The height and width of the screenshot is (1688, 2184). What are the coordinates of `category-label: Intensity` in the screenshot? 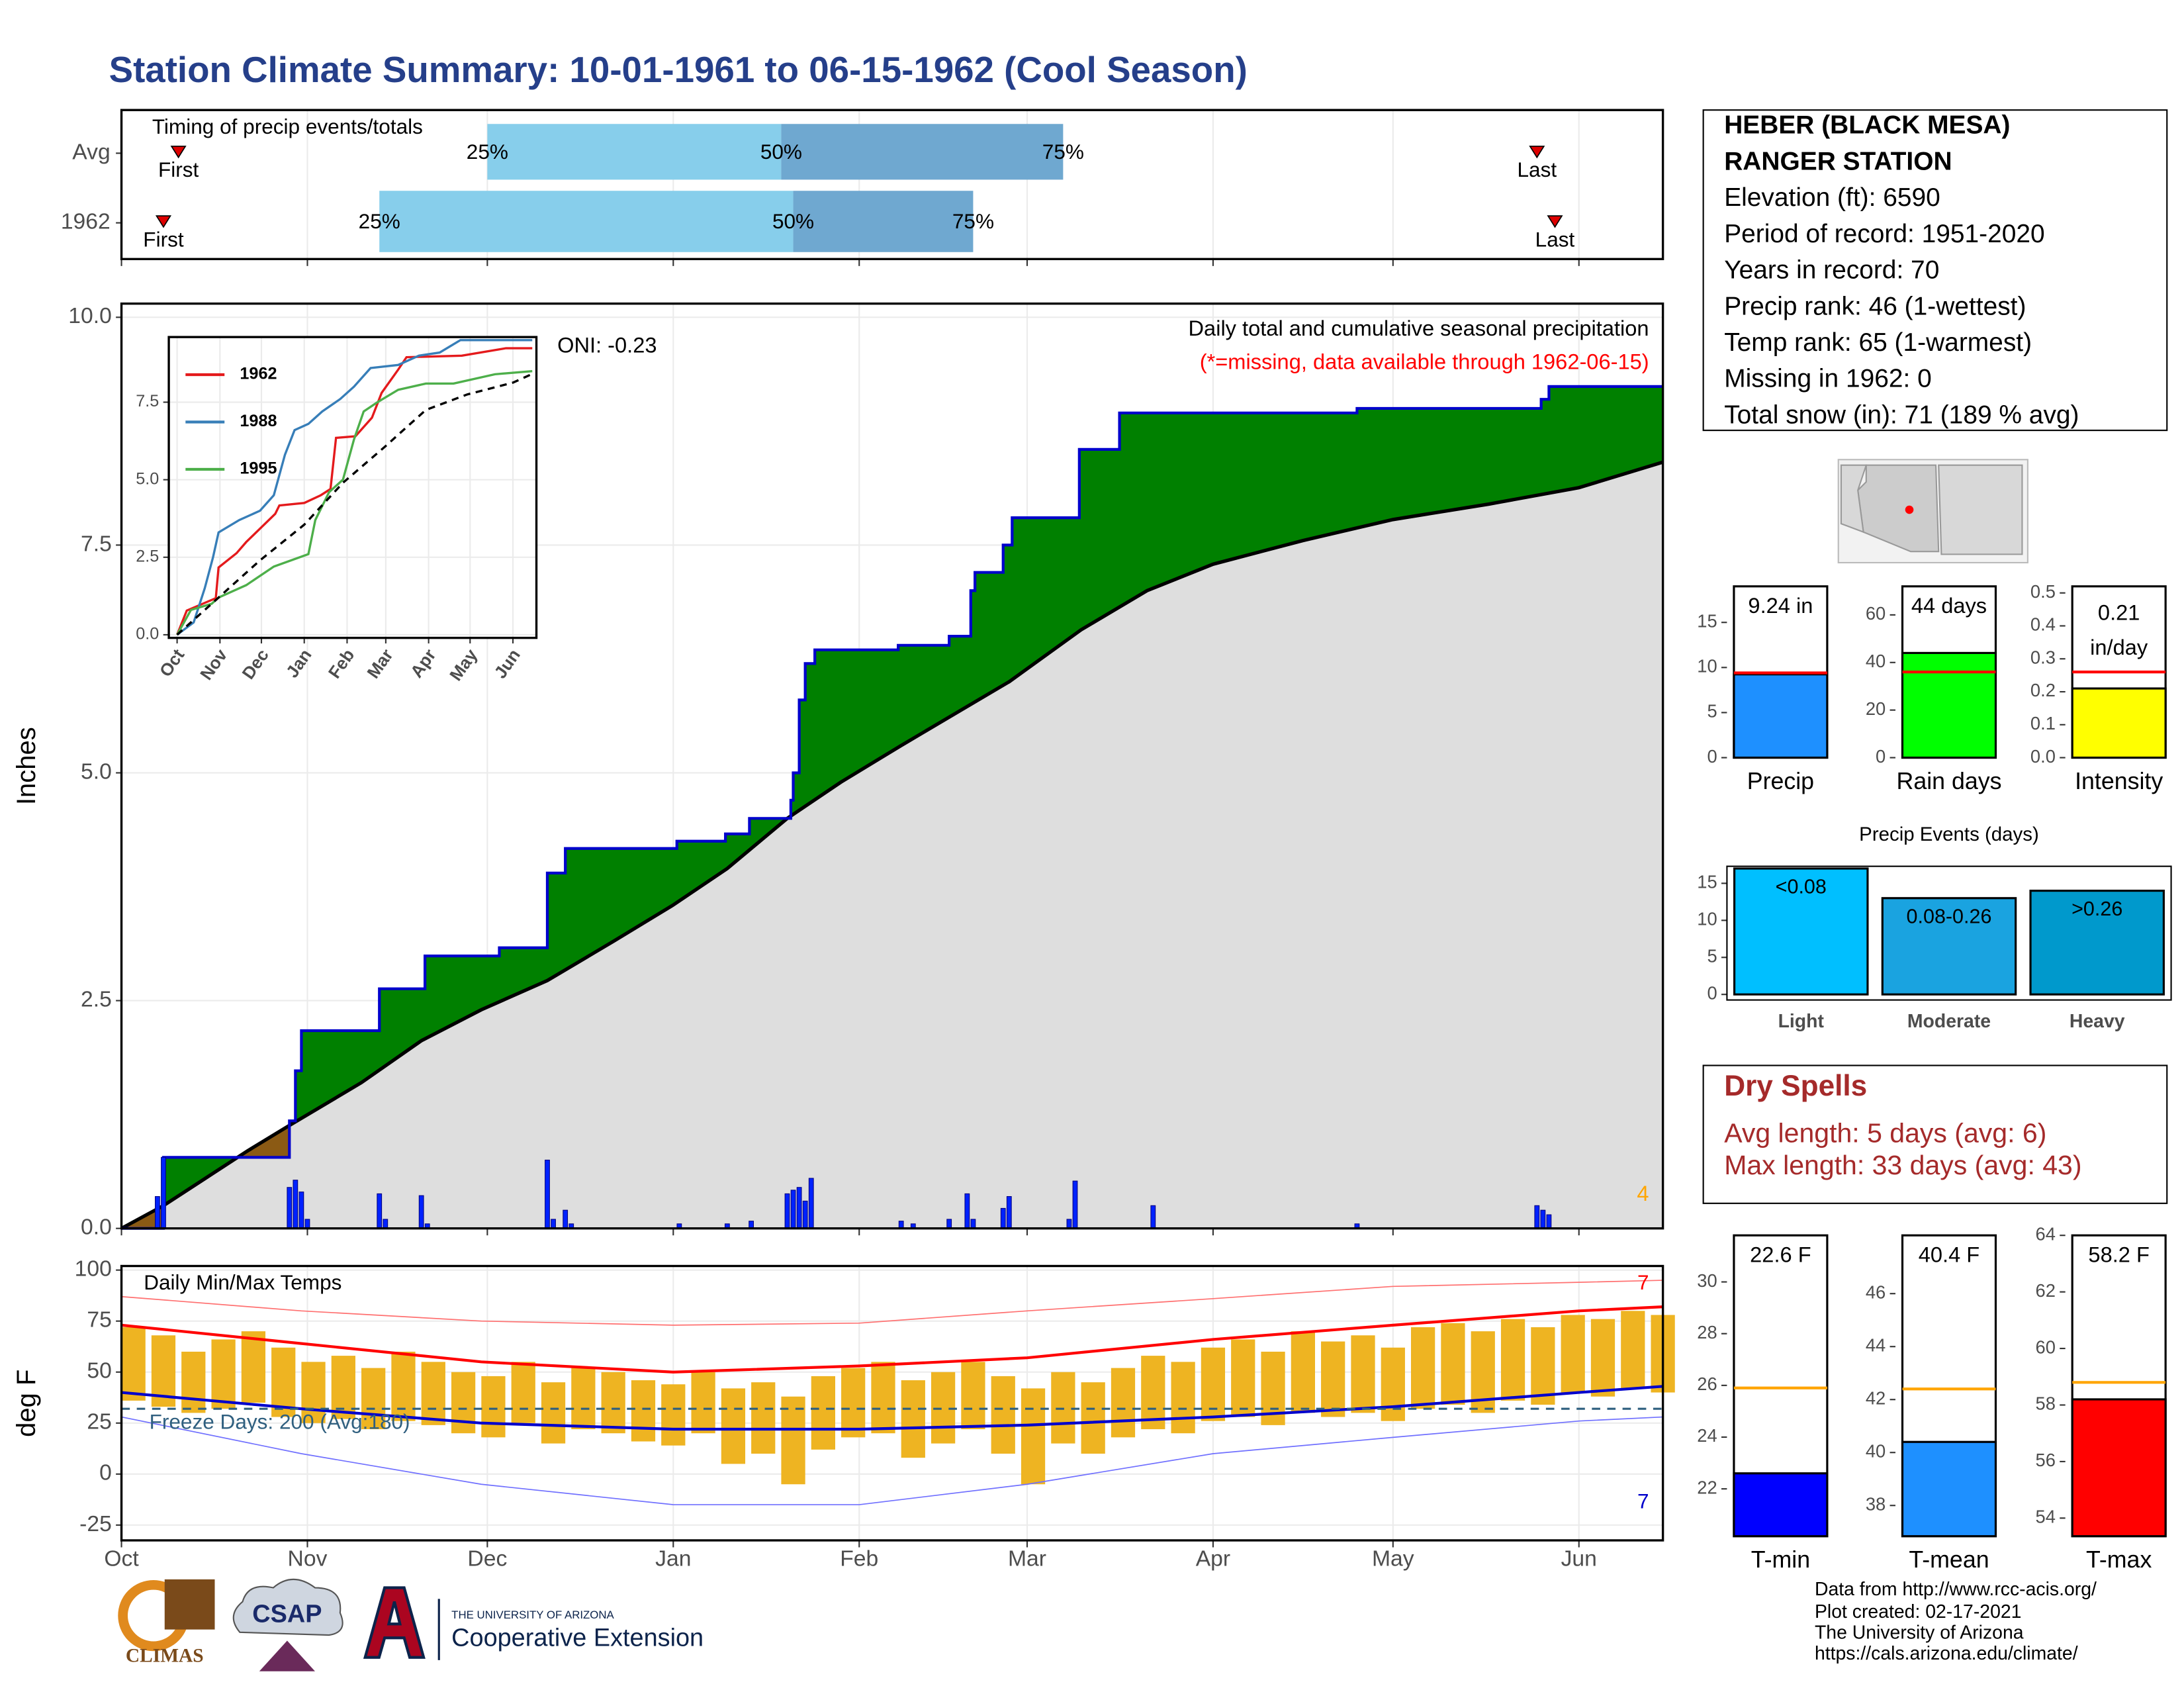 It's located at (2119, 781).